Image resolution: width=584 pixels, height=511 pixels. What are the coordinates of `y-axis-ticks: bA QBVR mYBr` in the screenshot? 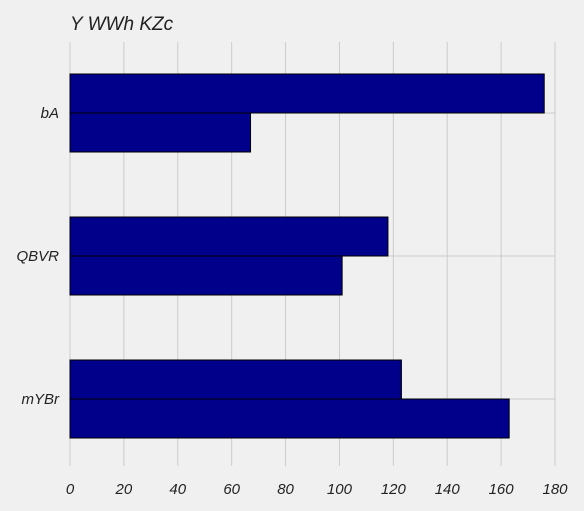 It's located at (38, 256).